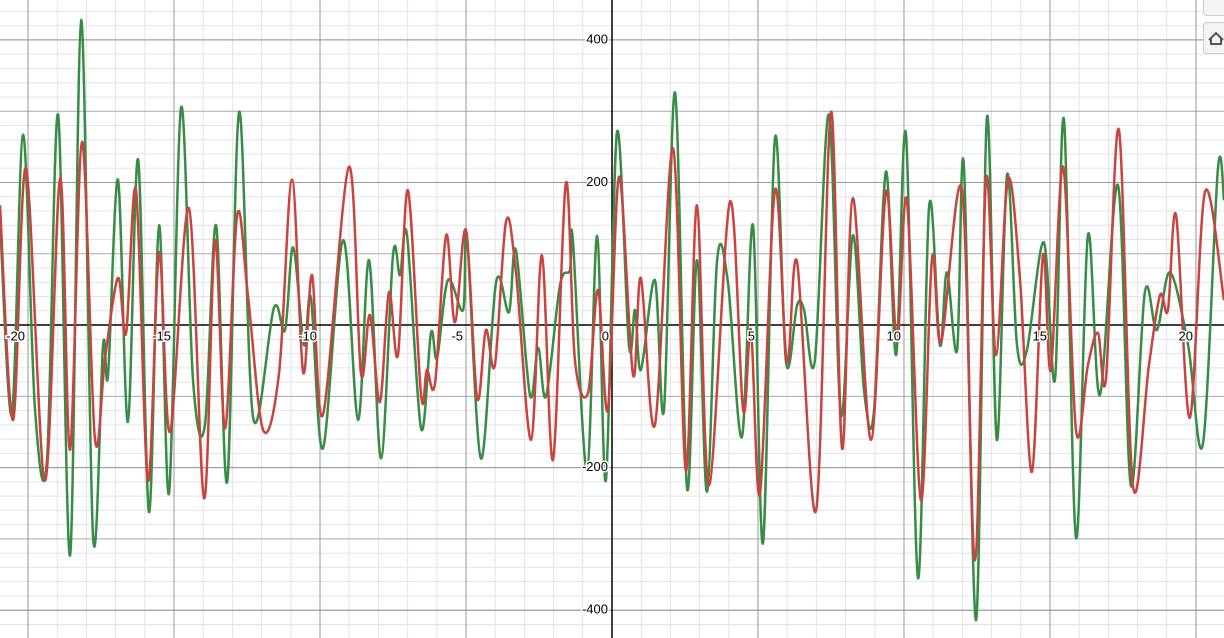 This screenshot has width=1224, height=638. I want to click on x-tick-label: -15, so click(161, 335).